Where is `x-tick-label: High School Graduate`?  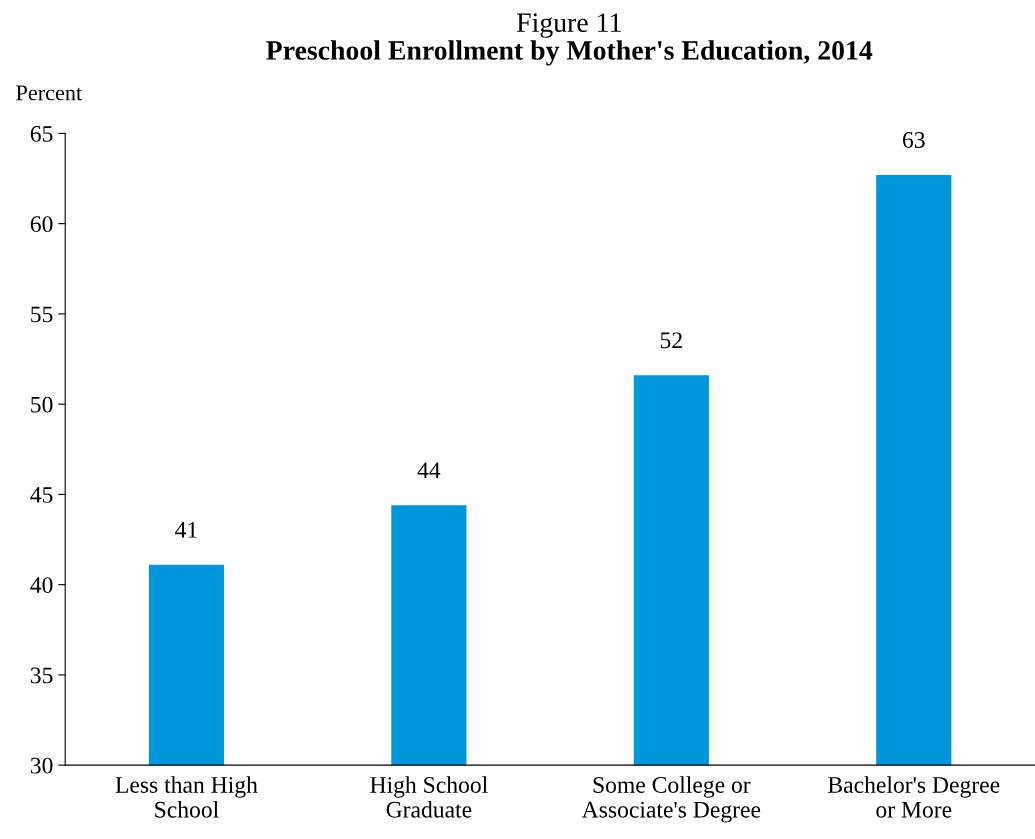
x-tick-label: High School Graduate is located at coordinates (429, 797).